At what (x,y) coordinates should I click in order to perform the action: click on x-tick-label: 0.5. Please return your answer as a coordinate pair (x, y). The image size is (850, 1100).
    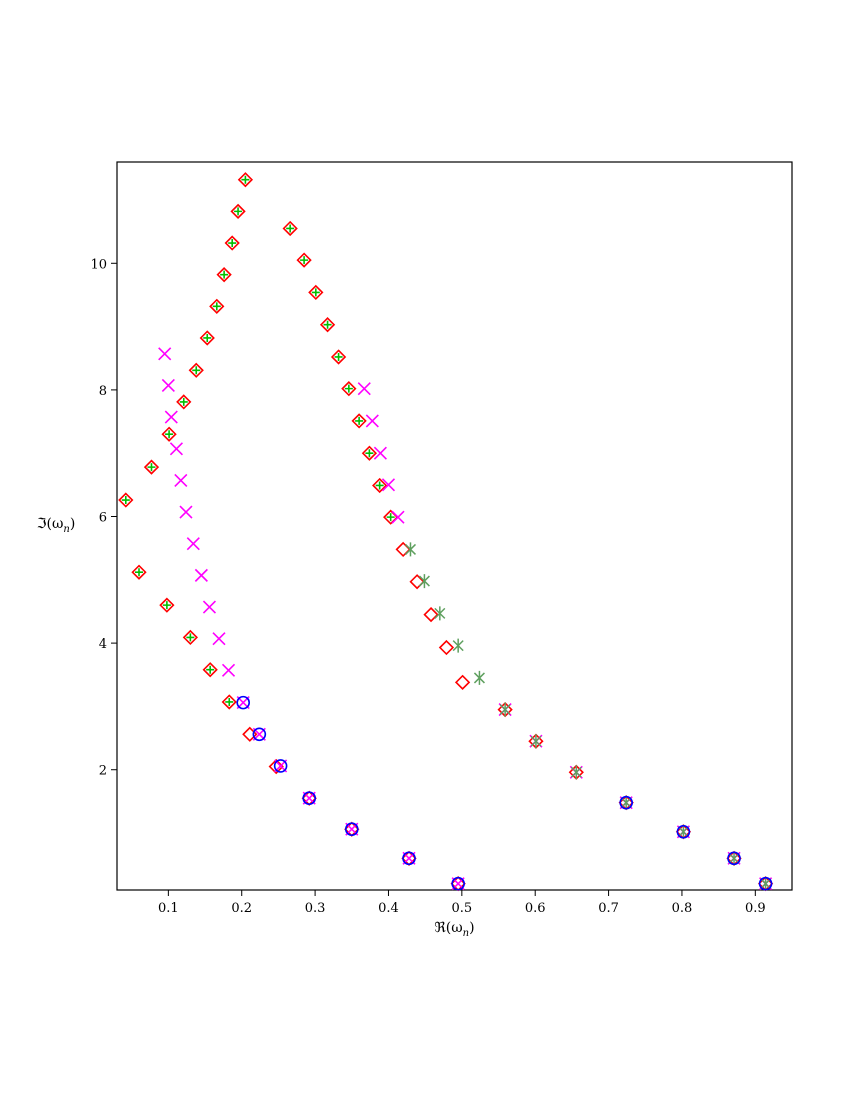
    Looking at the image, I should click on (461, 908).